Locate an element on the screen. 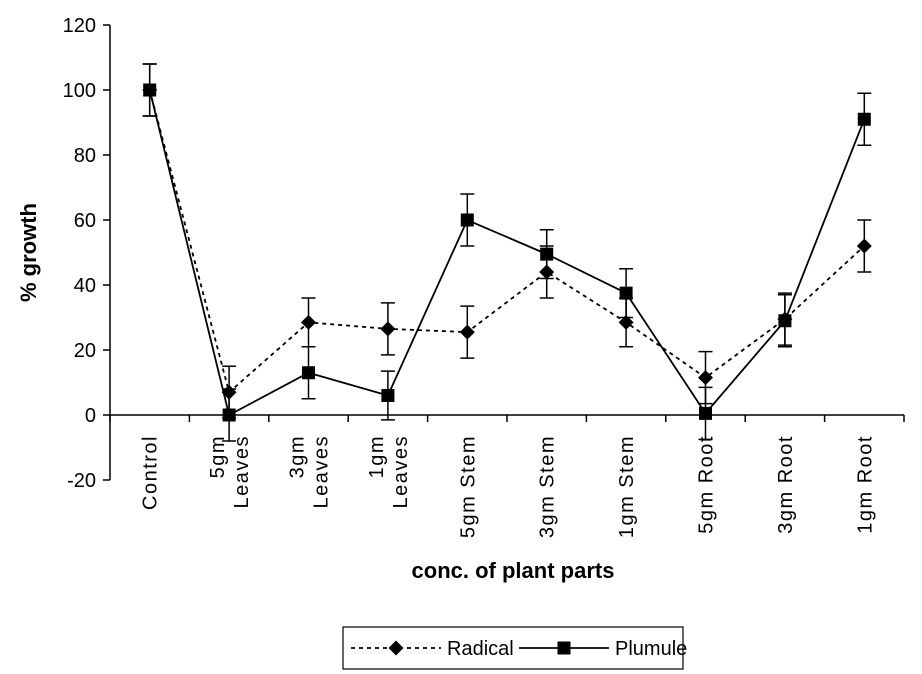  y-axis-title: % growth is located at coordinates (28, 252).